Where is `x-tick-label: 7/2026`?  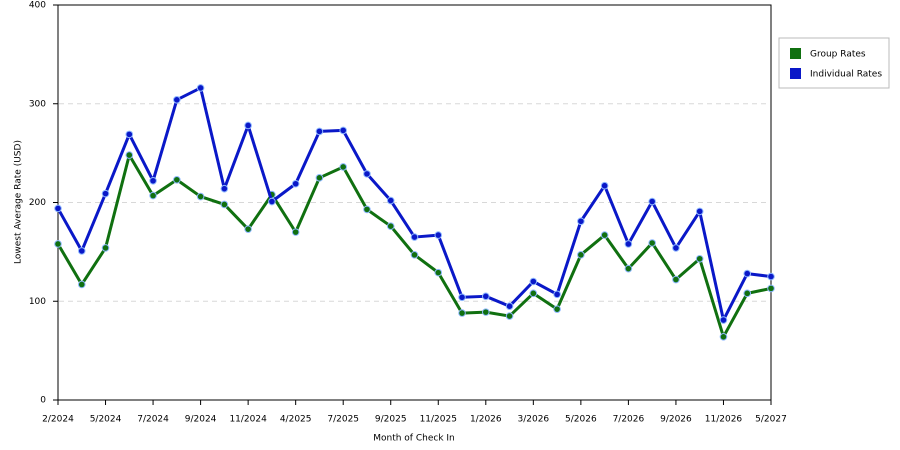 x-tick-label: 7/2026 is located at coordinates (629, 420).